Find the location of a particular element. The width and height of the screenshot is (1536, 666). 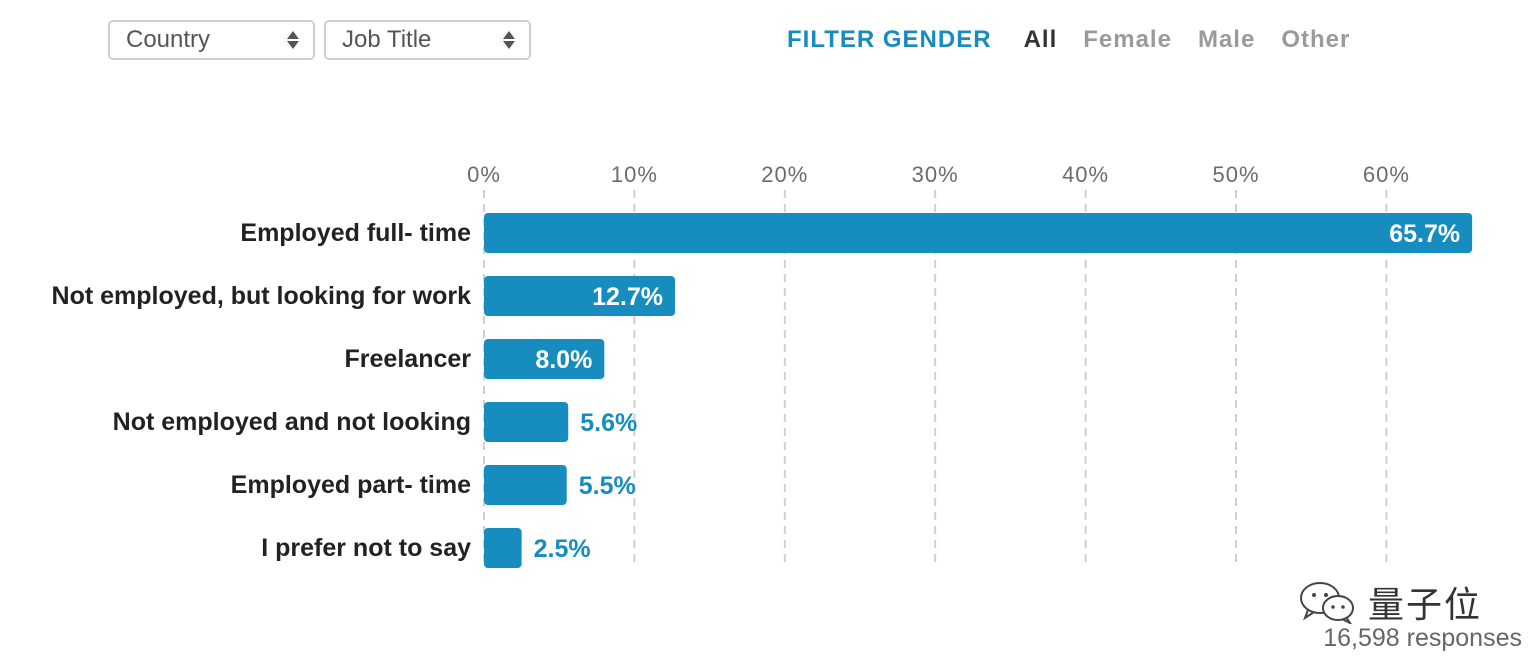

category-label: Employed full- time is located at coordinates (355, 233).